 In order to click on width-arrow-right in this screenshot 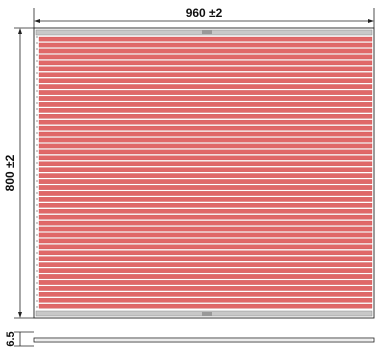, I will do `click(371, 21)`.